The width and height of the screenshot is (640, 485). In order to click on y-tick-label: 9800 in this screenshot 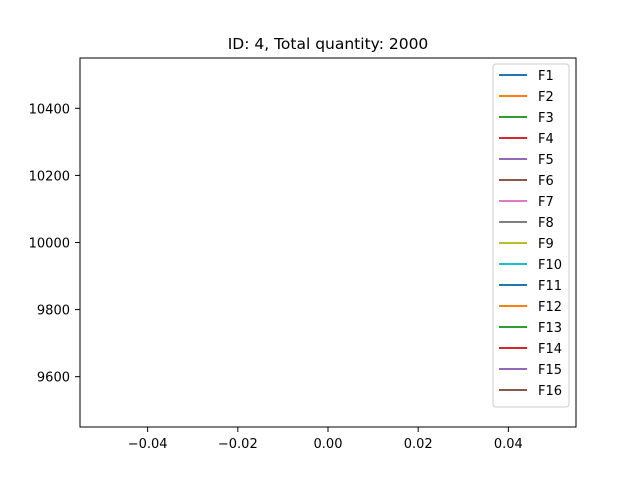, I will do `click(53, 311)`.